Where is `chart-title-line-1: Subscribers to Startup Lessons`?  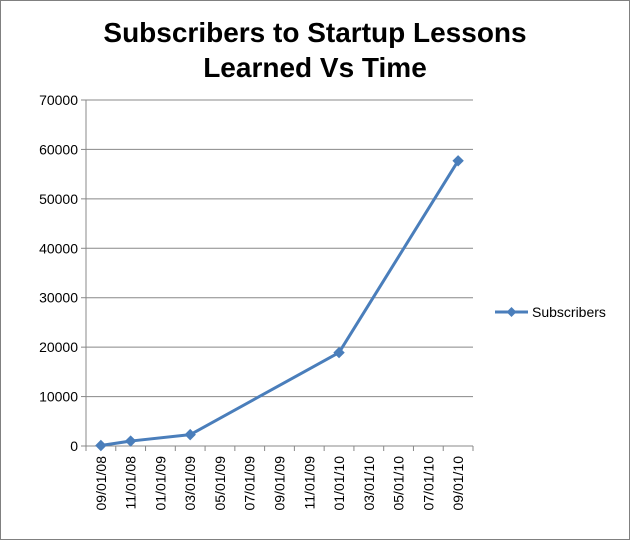
chart-title-line-1: Subscribers to Startup Lessons is located at coordinates (314, 32).